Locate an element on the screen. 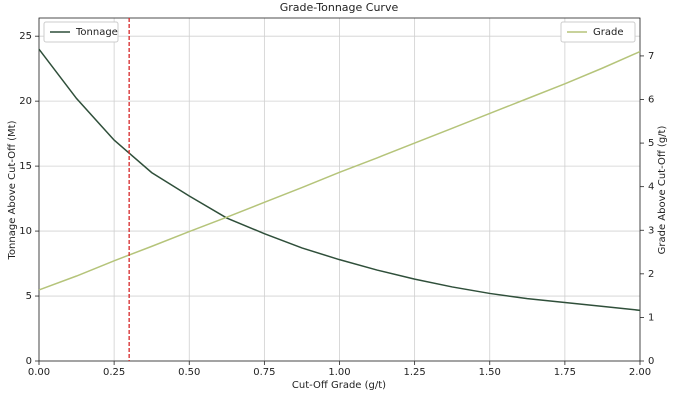 The image size is (676, 406). y2-tick-label: 0 is located at coordinates (651, 361).